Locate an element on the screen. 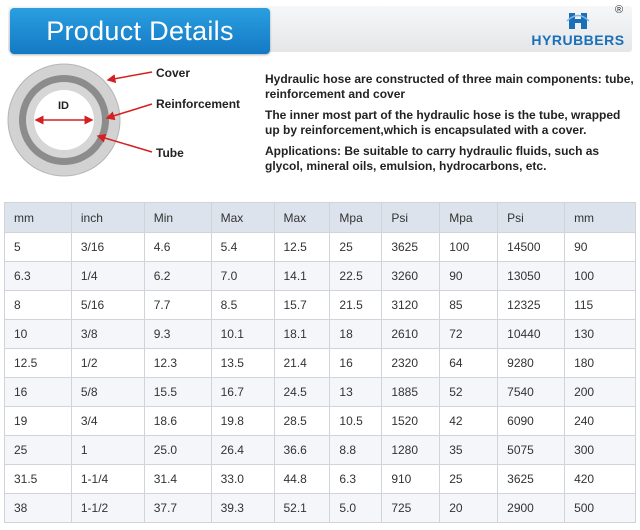 Image resolution: width=640 pixels, height=530 pixels. table-cell: 85 is located at coordinates (469, 305).